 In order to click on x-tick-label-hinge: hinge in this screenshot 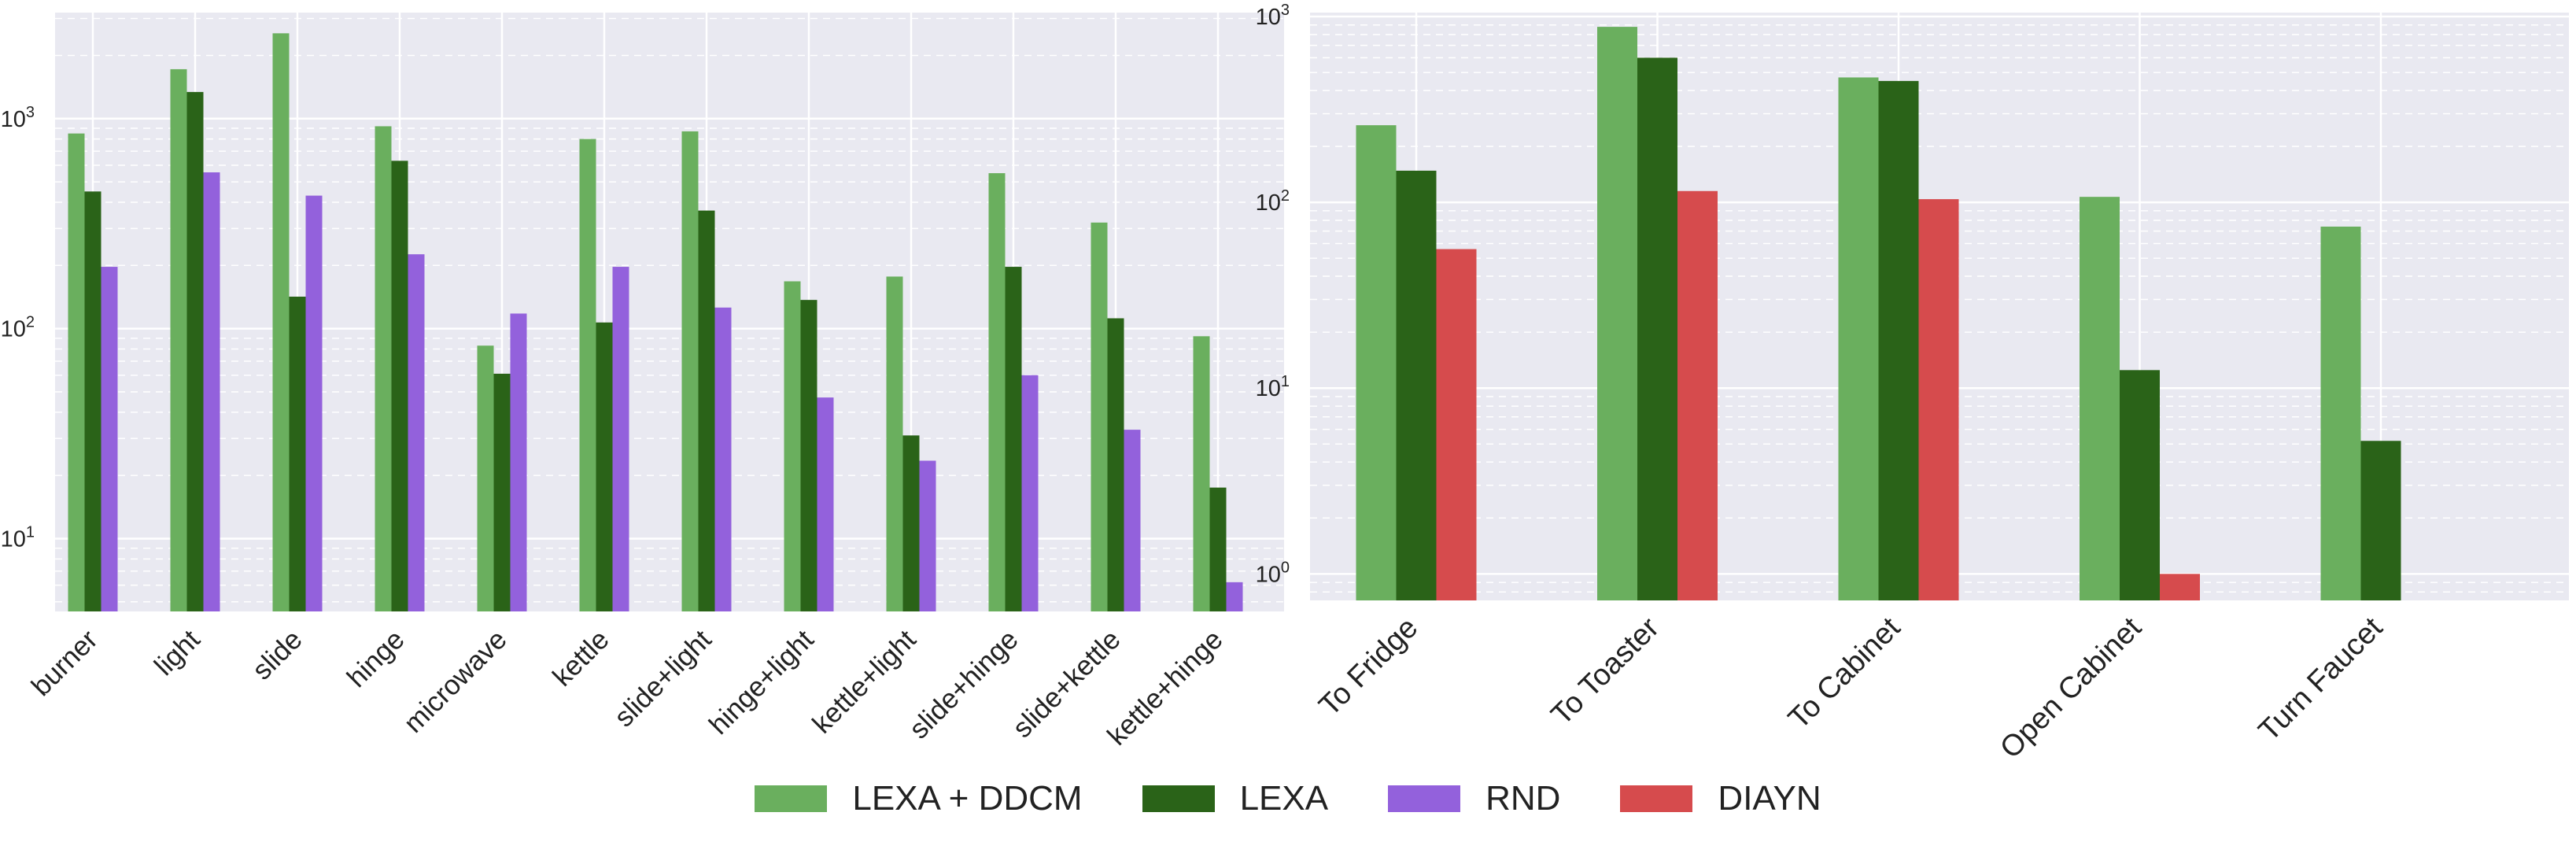, I will do `click(376, 658)`.